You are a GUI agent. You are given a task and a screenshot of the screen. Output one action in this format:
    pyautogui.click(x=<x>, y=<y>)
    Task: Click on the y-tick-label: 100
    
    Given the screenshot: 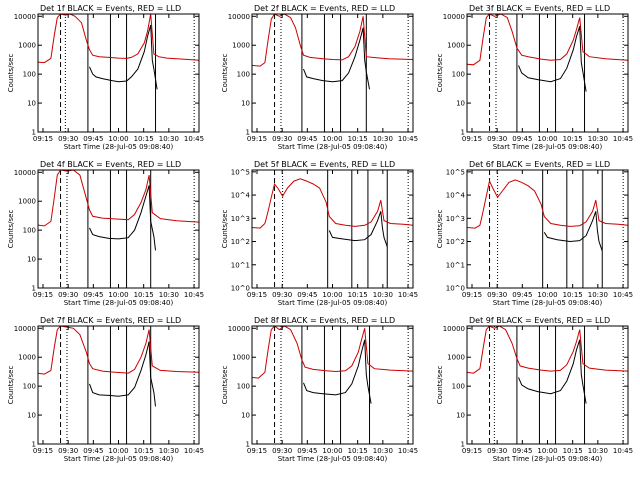 What is the action you would take?
    pyautogui.click(x=29, y=387)
    